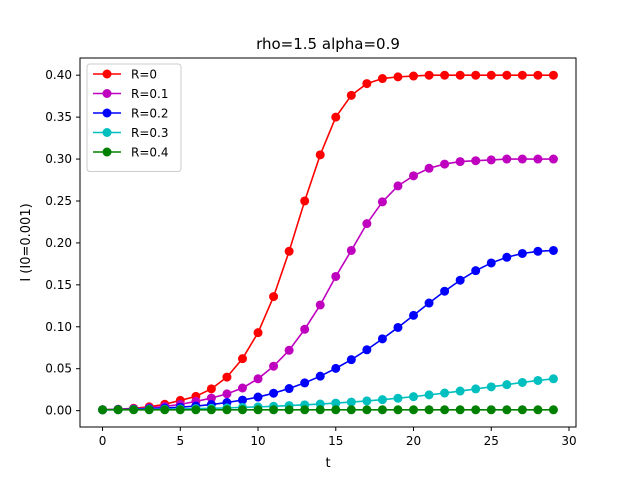 This screenshot has width=640, height=480. I want to click on y-tick-label: 0.25, so click(58, 201).